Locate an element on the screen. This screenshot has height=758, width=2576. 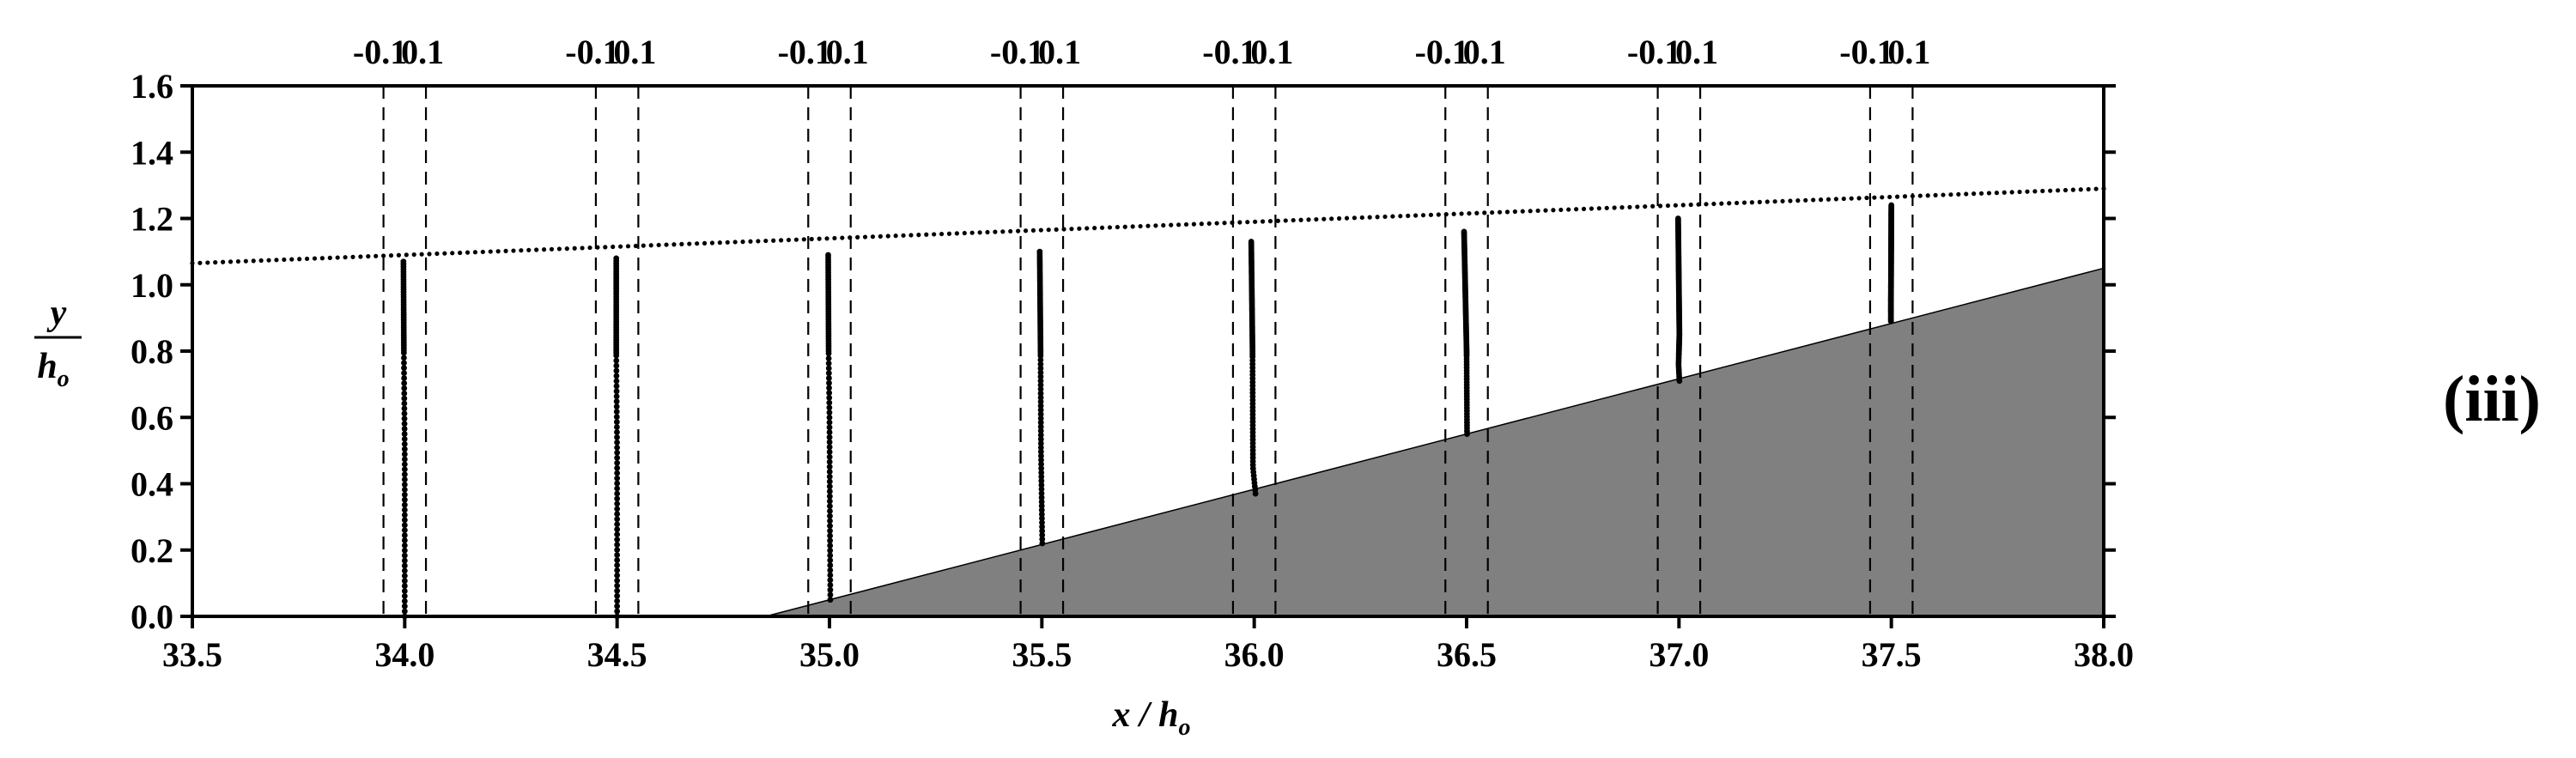
top-label-minus-2: -0.1 is located at coordinates (805, 52).